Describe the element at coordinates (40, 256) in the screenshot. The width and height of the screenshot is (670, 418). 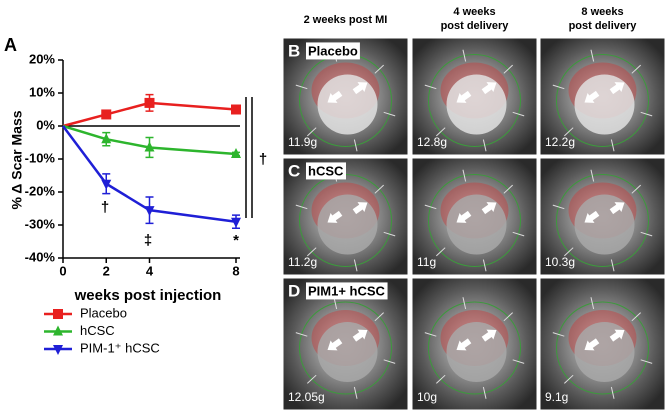
I see `y-tick-label: -40%` at that location.